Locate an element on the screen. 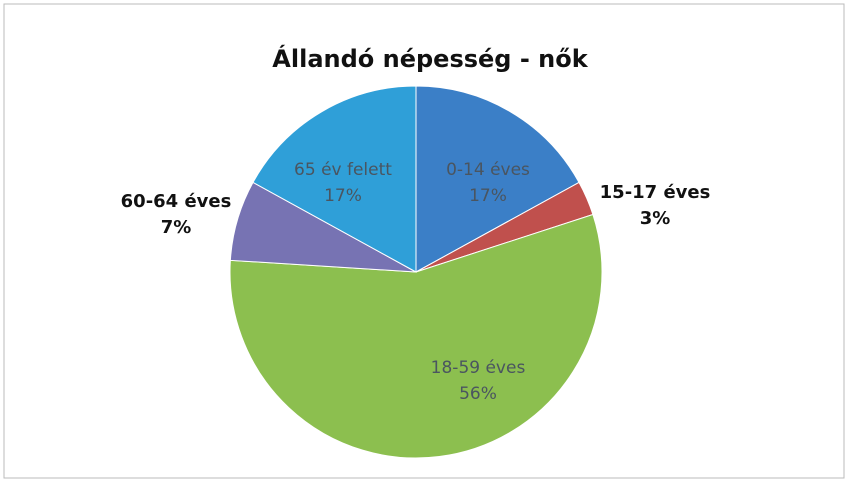 The width and height of the screenshot is (849, 484). slice-label: 65 év felett is located at coordinates (343, 170).